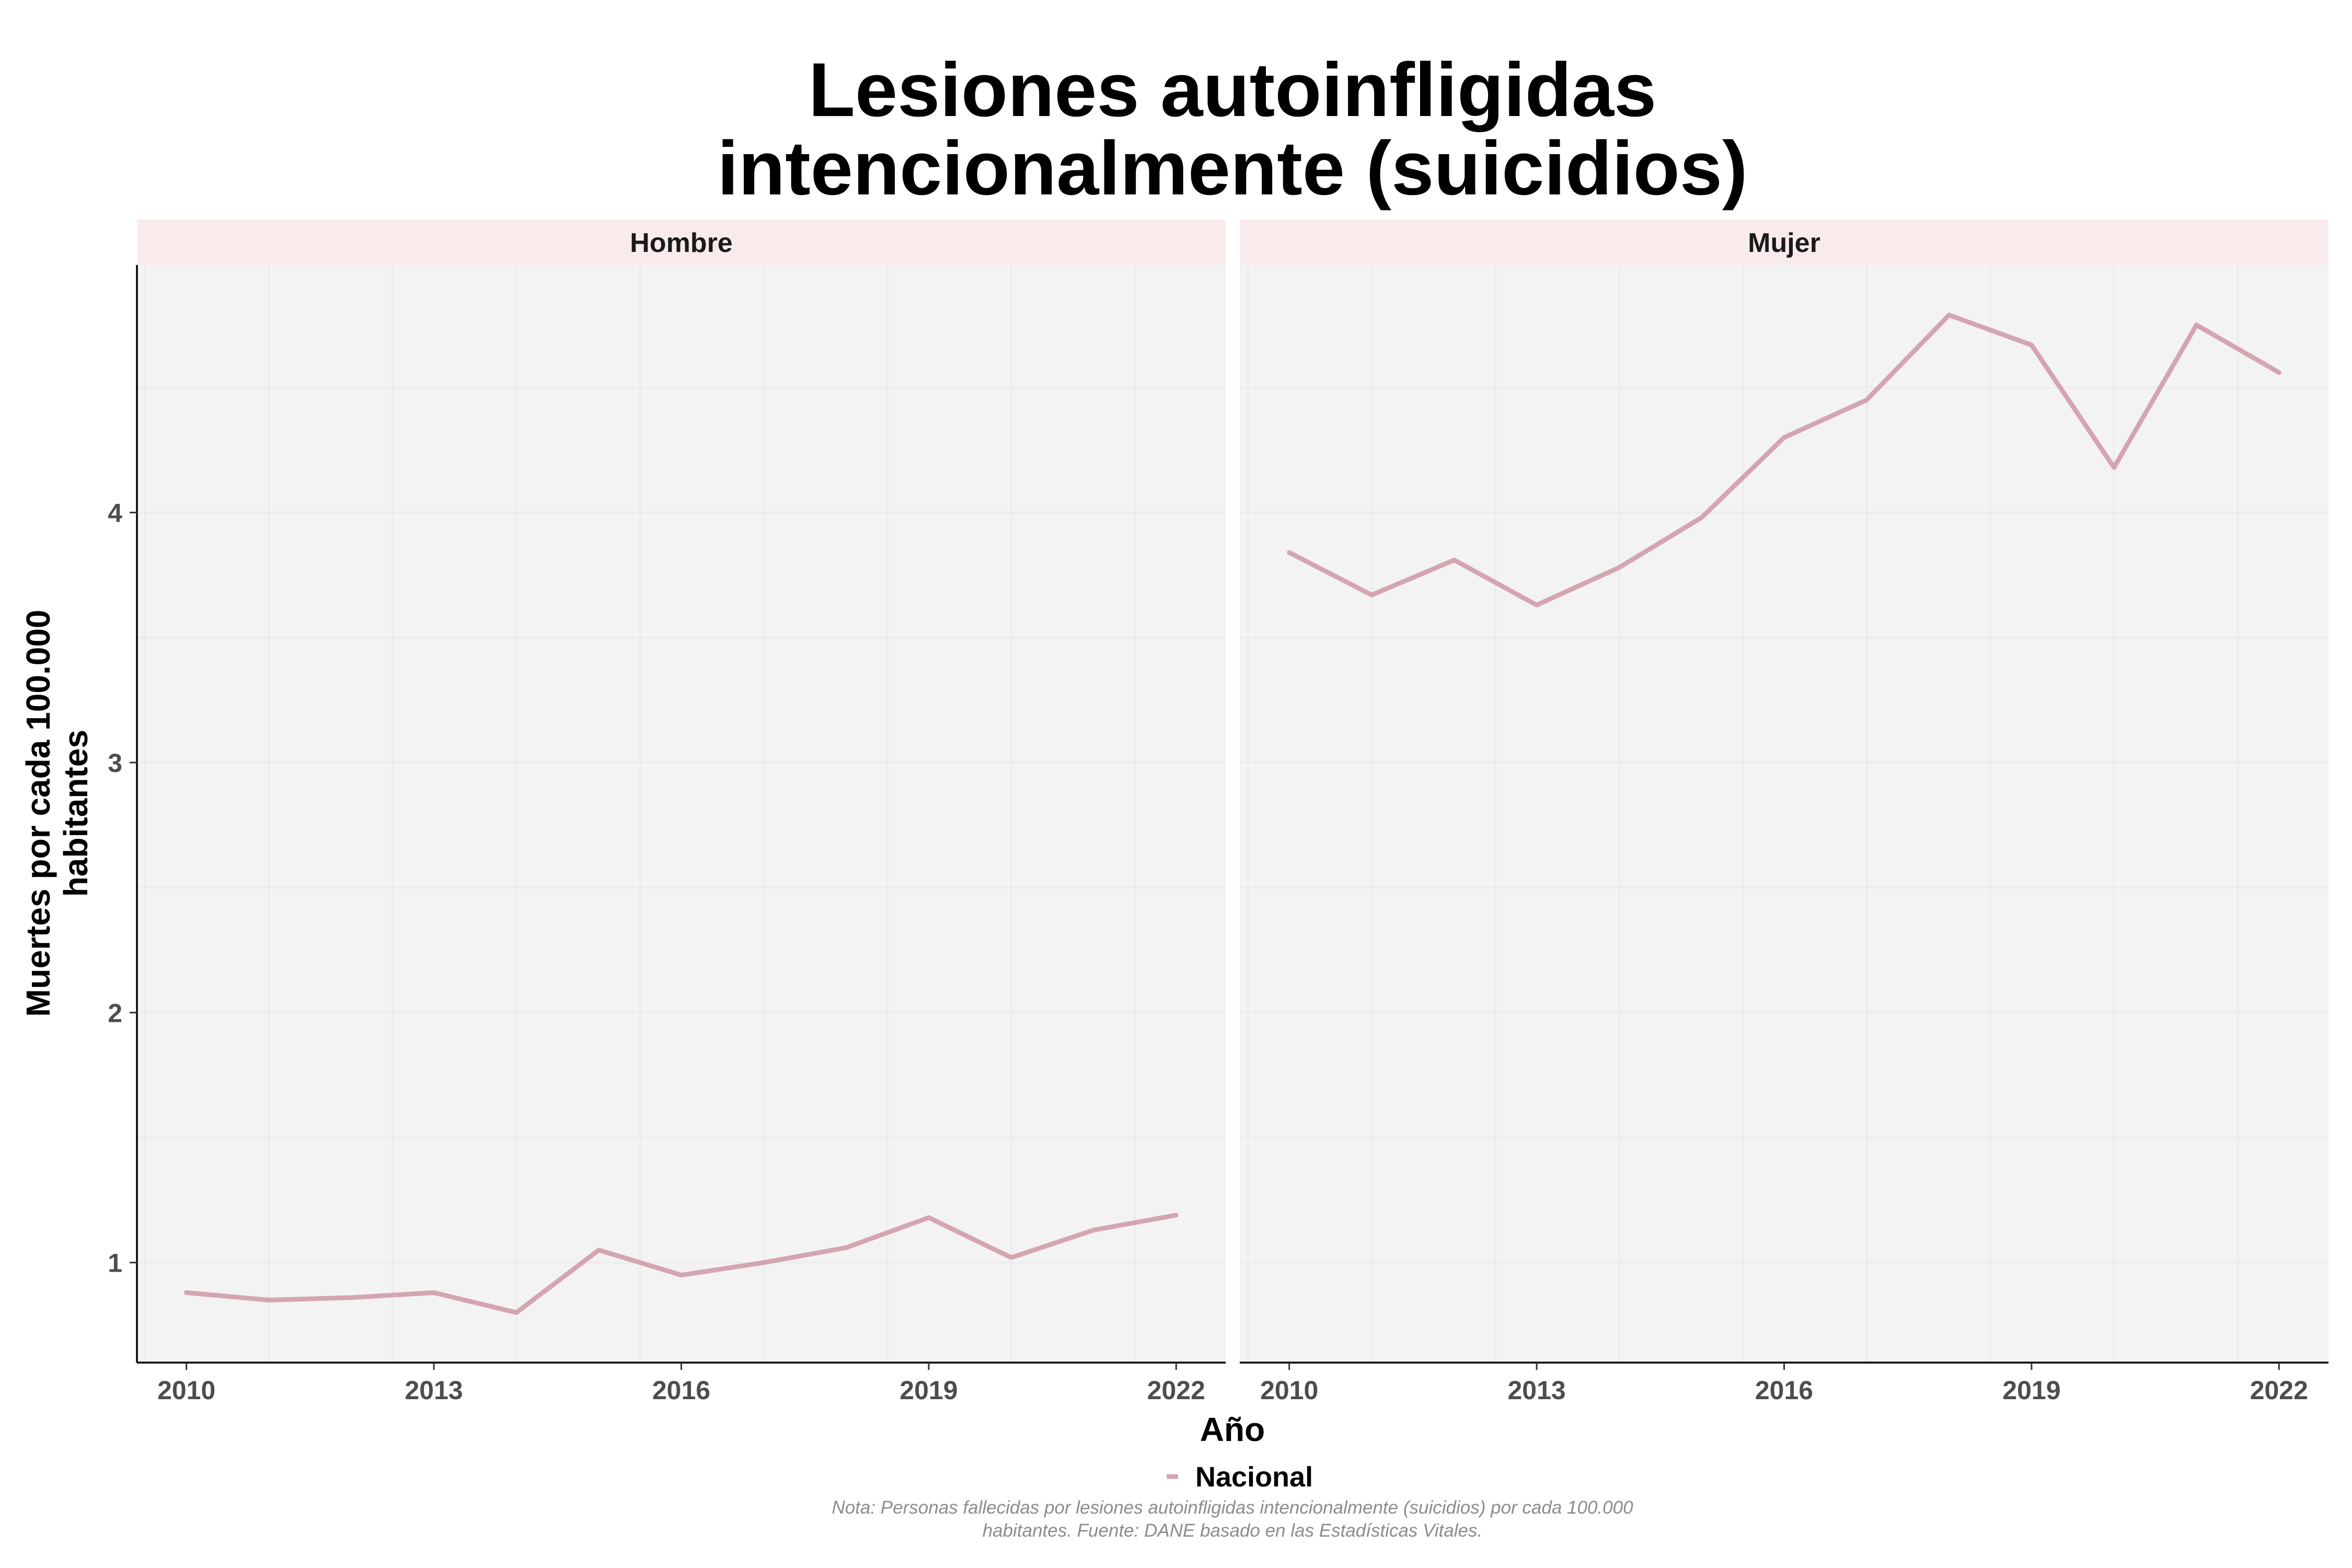  What do you see at coordinates (115, 513) in the screenshot?
I see `y-tick-label: 4` at bounding box center [115, 513].